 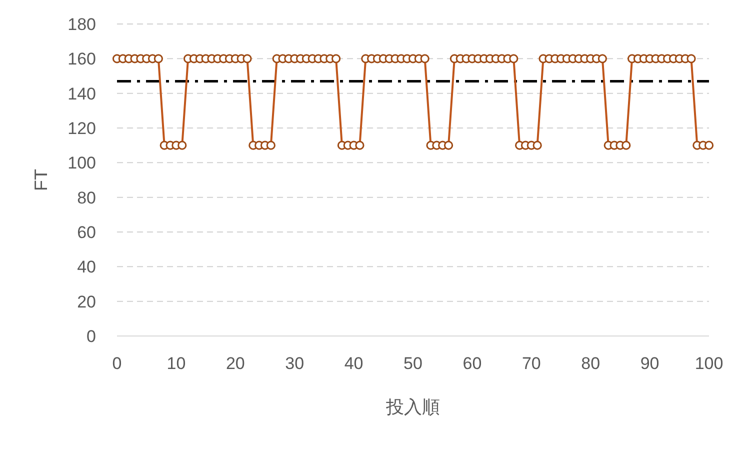 What do you see at coordinates (91, 336) in the screenshot?
I see `y-tick-label: 0` at bounding box center [91, 336].